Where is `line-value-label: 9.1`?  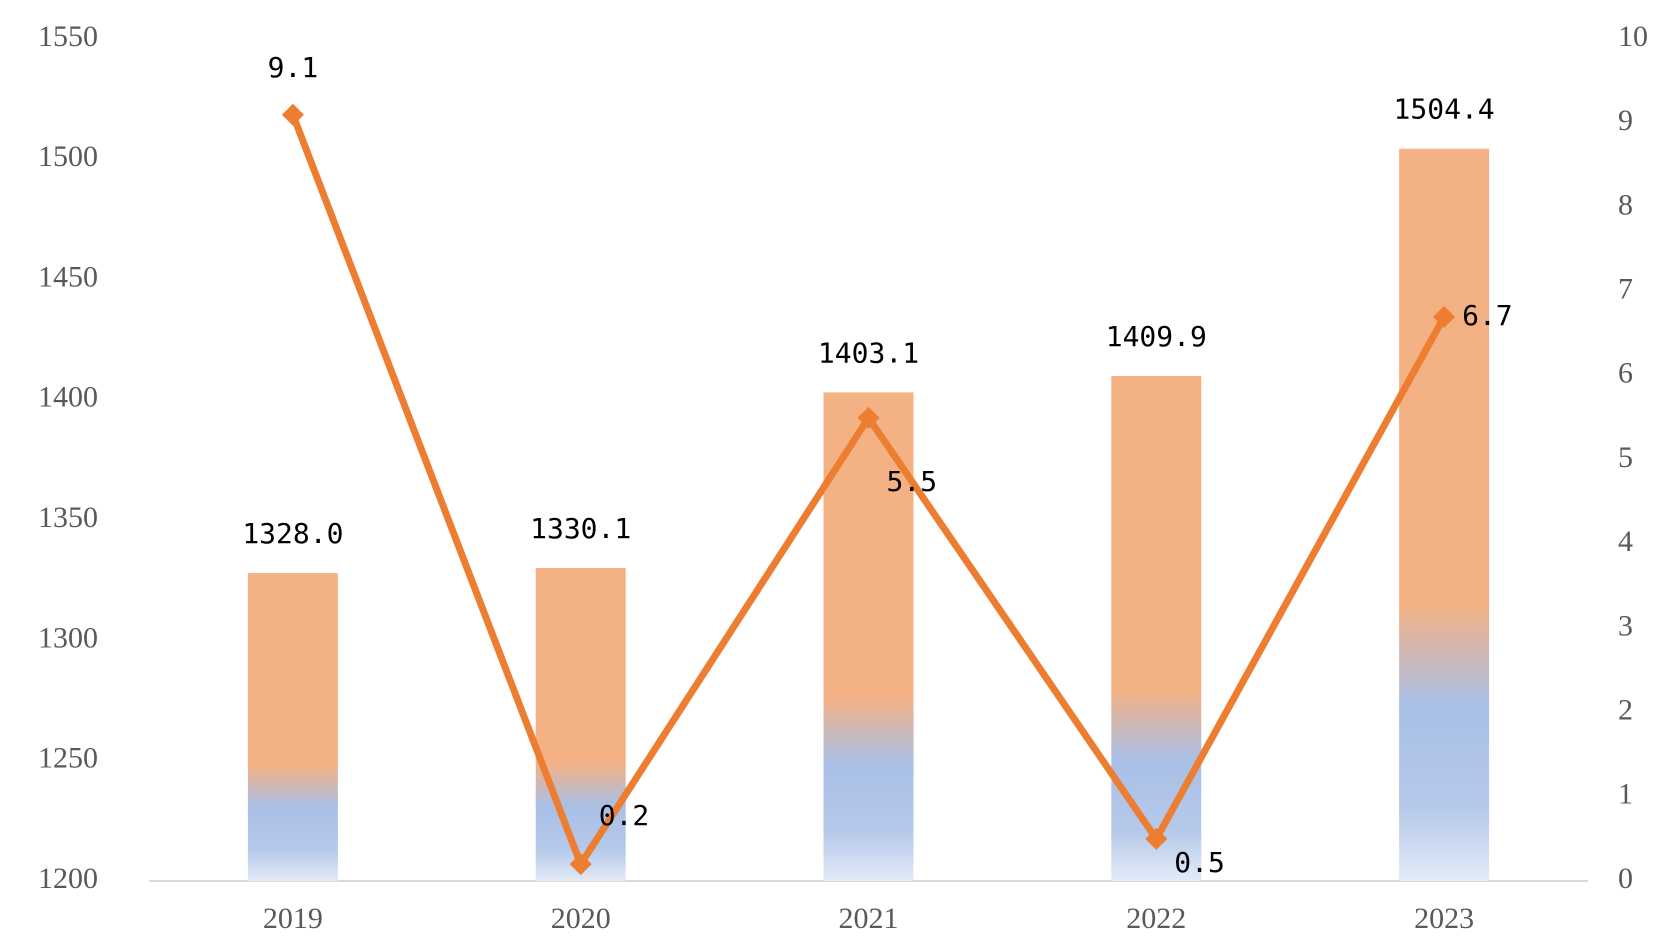 line-value-label: 9.1 is located at coordinates (293, 67).